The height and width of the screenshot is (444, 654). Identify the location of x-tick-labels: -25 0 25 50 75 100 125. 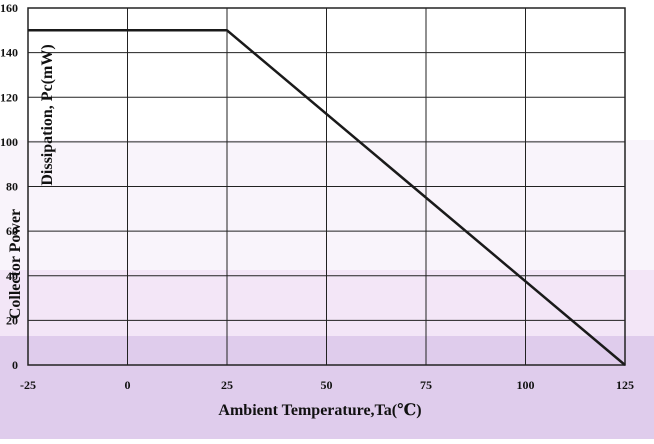
(327, 385).